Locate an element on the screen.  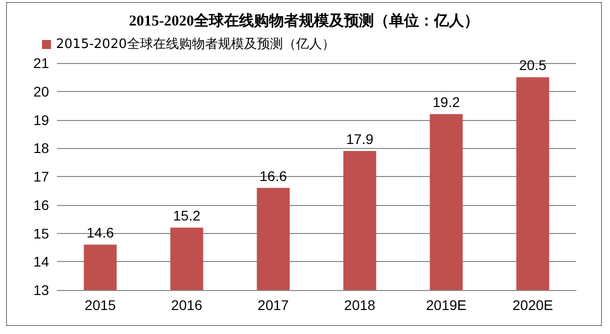
x-tick-label: 2016 is located at coordinates (187, 305).